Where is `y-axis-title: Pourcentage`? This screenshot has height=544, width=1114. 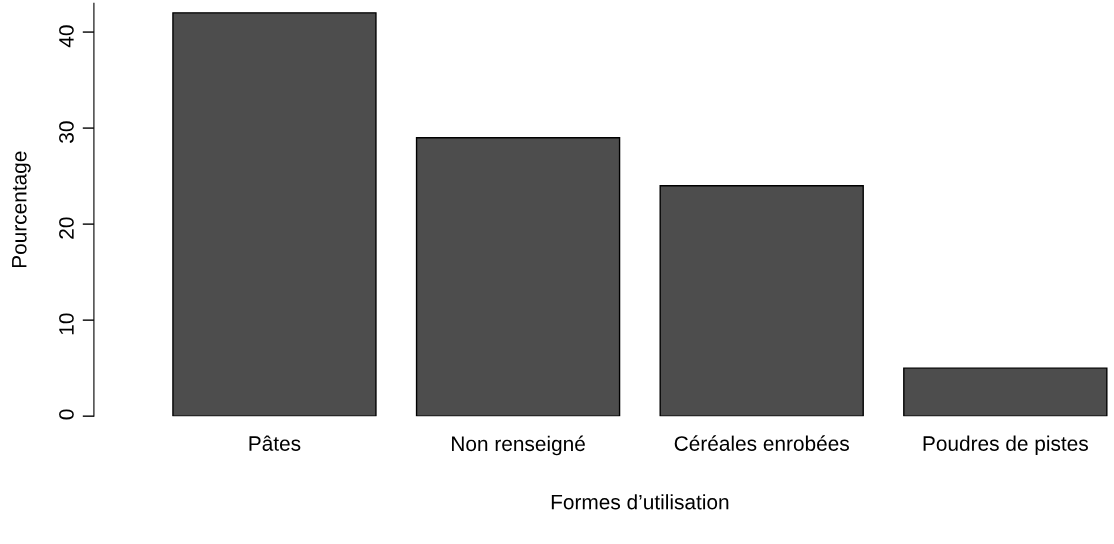
y-axis-title: Pourcentage is located at coordinates (21, 209).